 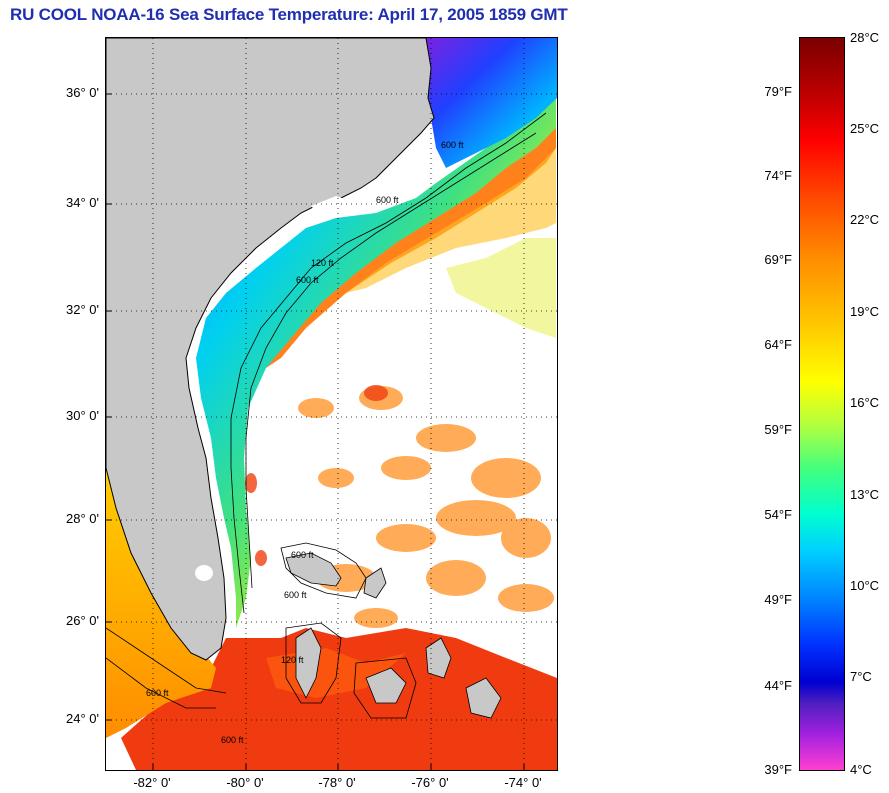 What do you see at coordinates (82, 92) in the screenshot?
I see `lat-label-36: 36° 0'` at bounding box center [82, 92].